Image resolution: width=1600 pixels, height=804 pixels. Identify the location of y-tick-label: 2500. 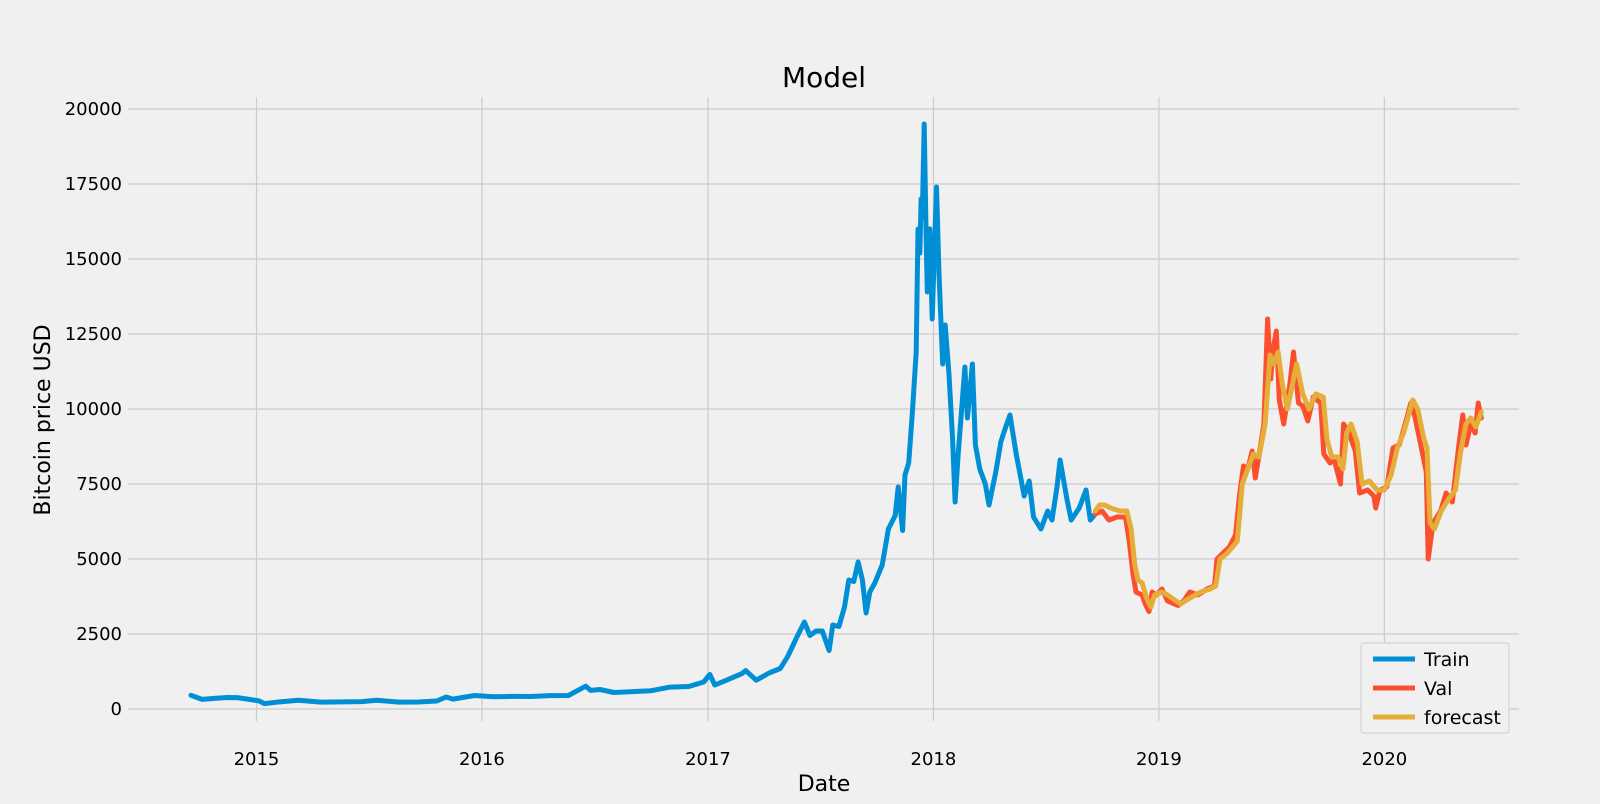
(99, 634).